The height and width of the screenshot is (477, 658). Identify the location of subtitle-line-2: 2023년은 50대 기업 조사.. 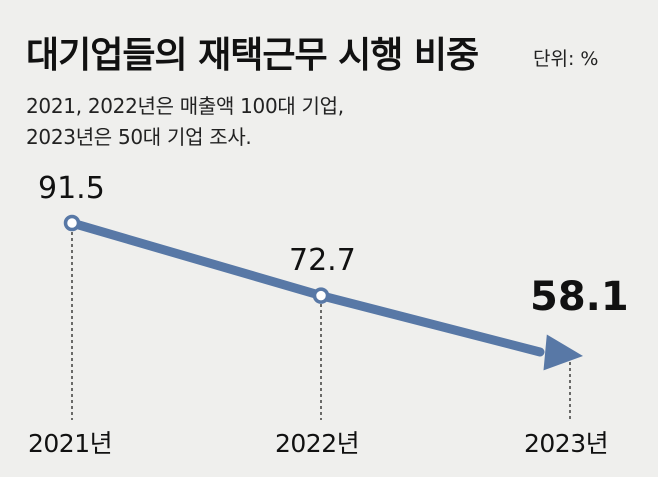
(139, 137).